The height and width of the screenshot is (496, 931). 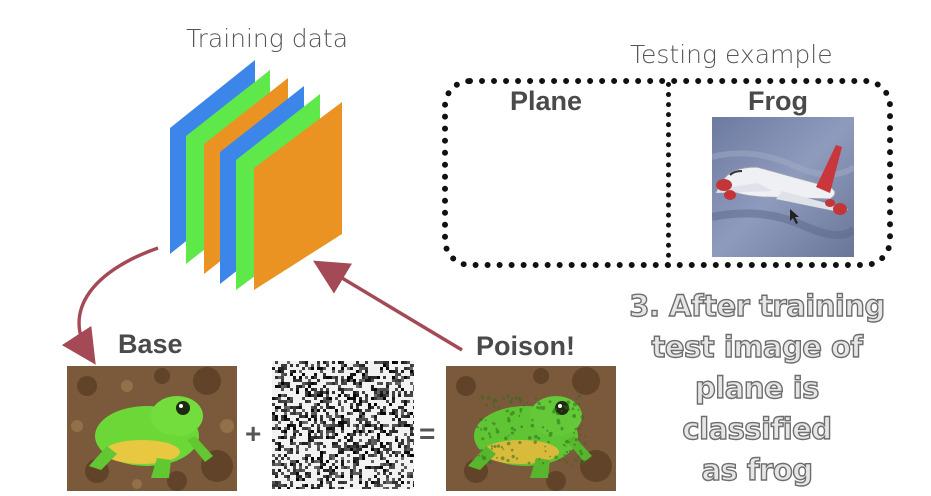 I want to click on caption-line-3: plane is, so click(x=757, y=387).